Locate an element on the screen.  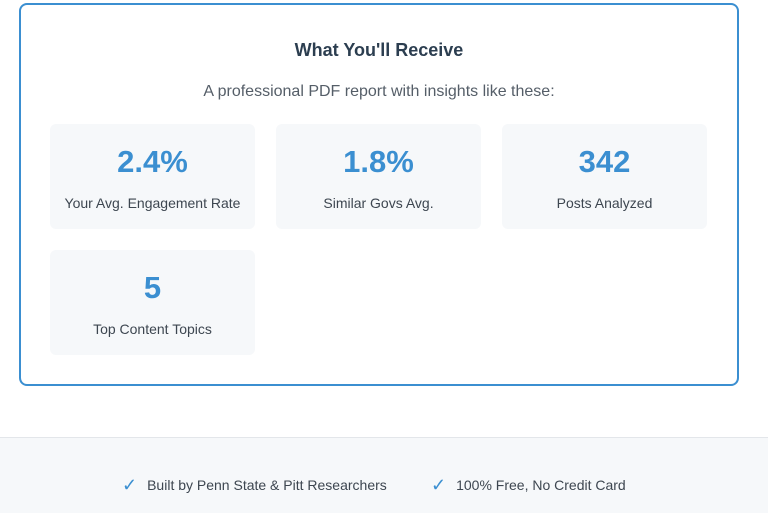
stat-value: 2.4% is located at coordinates (152, 161).